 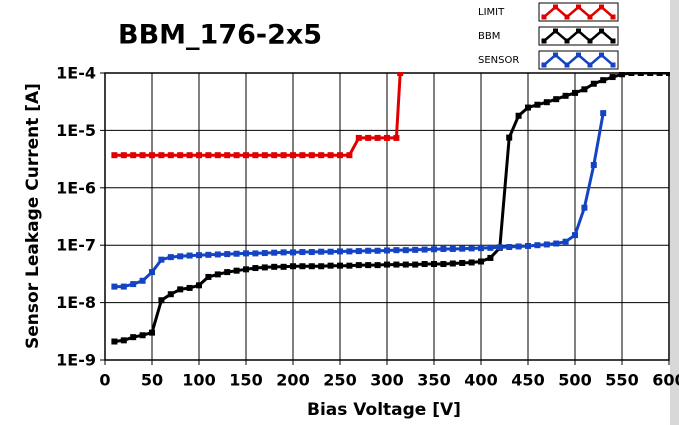 What do you see at coordinates (220, 35) in the screenshot?
I see `chart-title: BBM_176-2x5` at bounding box center [220, 35].